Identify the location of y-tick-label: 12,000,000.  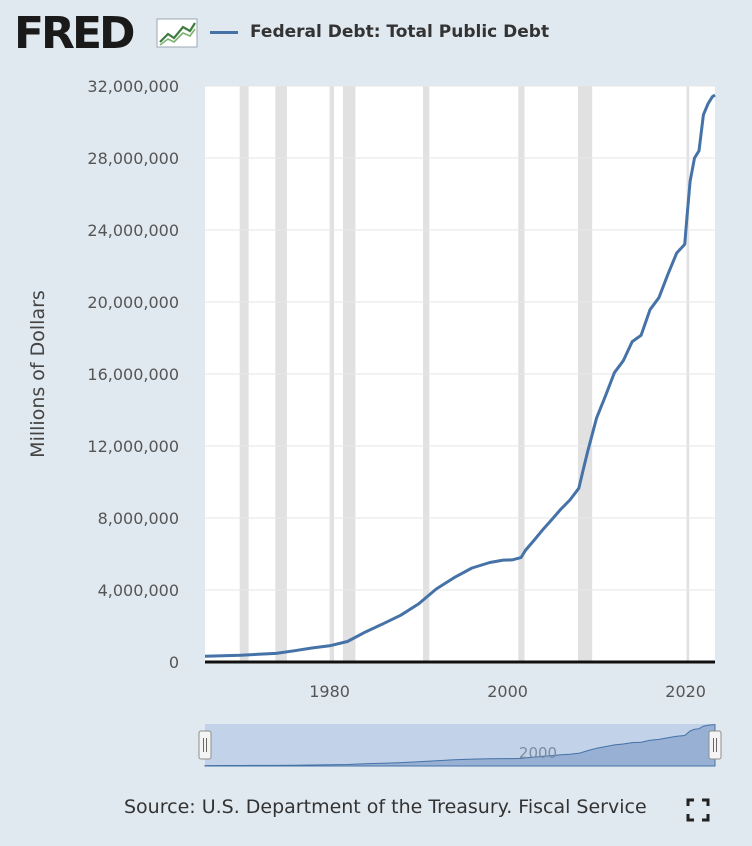
(133, 446).